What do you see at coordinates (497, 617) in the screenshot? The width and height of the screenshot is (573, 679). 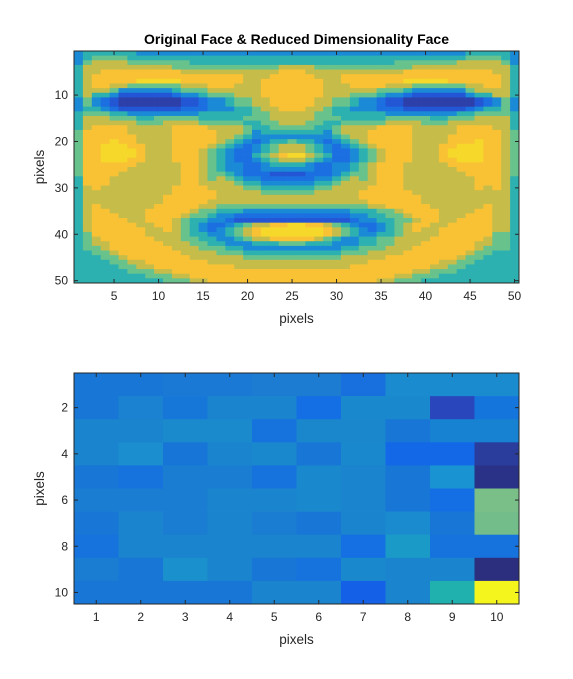 I see `x-tick-label: 10` at bounding box center [497, 617].